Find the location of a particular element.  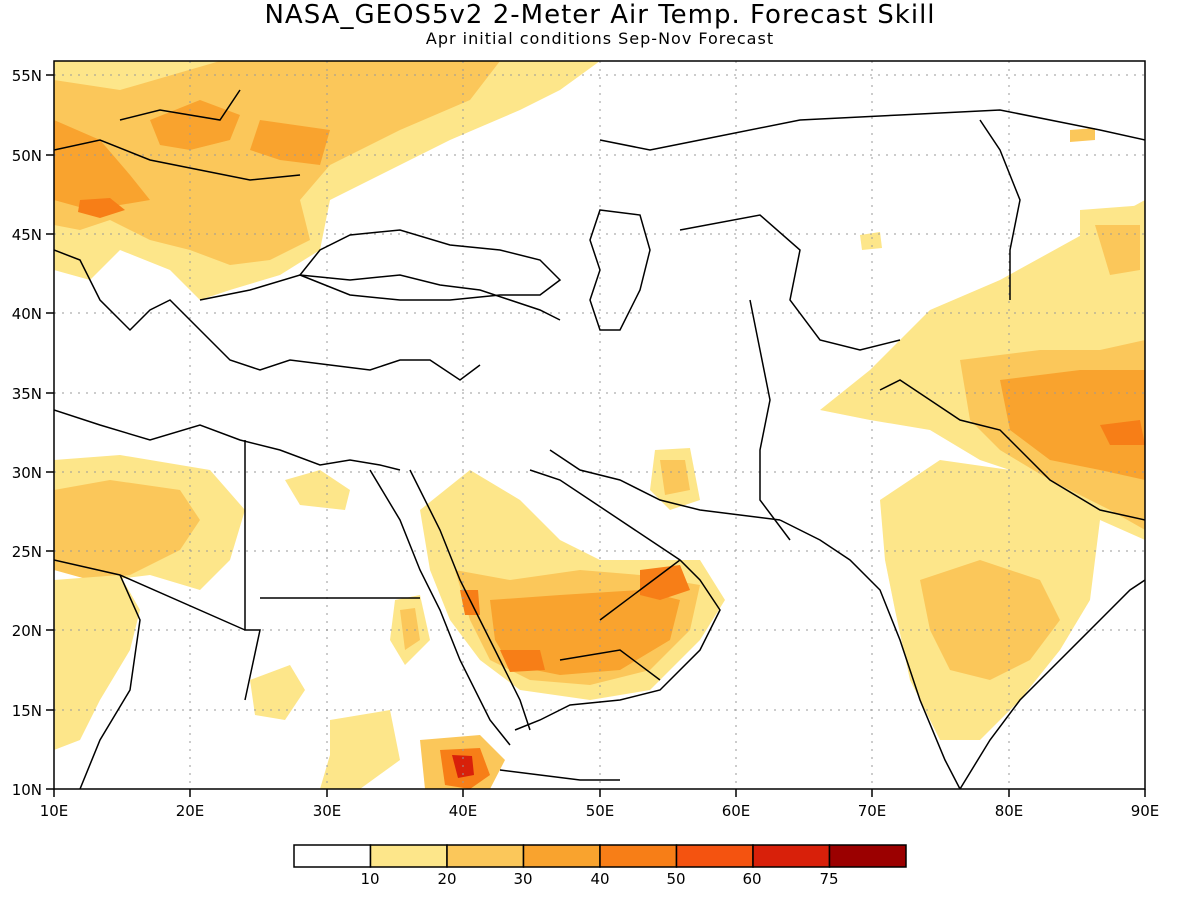

lon-tick: 10E is located at coordinates (54, 811).